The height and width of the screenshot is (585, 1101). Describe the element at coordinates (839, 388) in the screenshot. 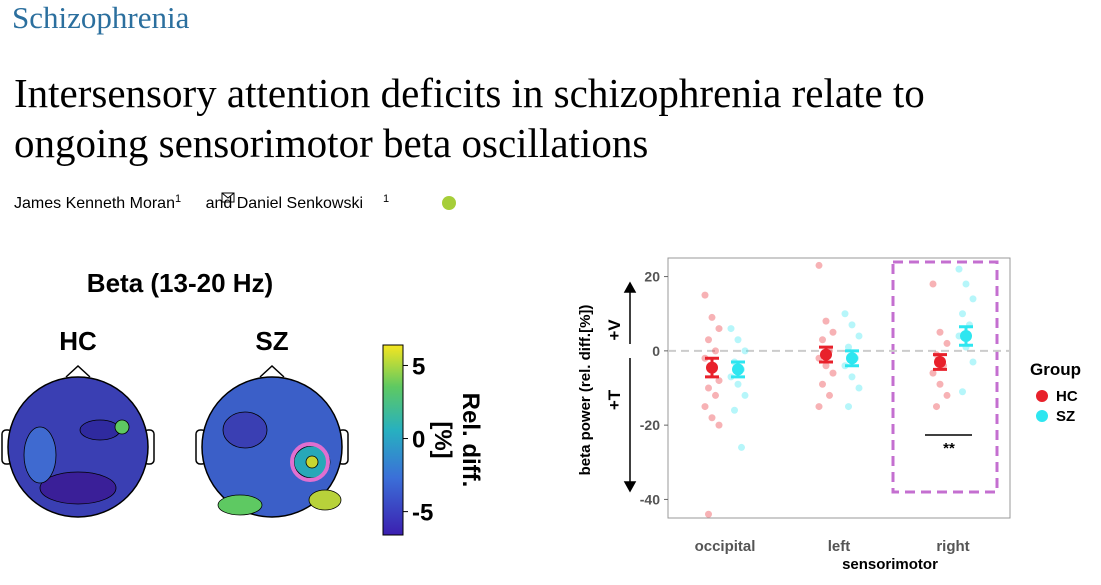

I see `plot-area` at that location.